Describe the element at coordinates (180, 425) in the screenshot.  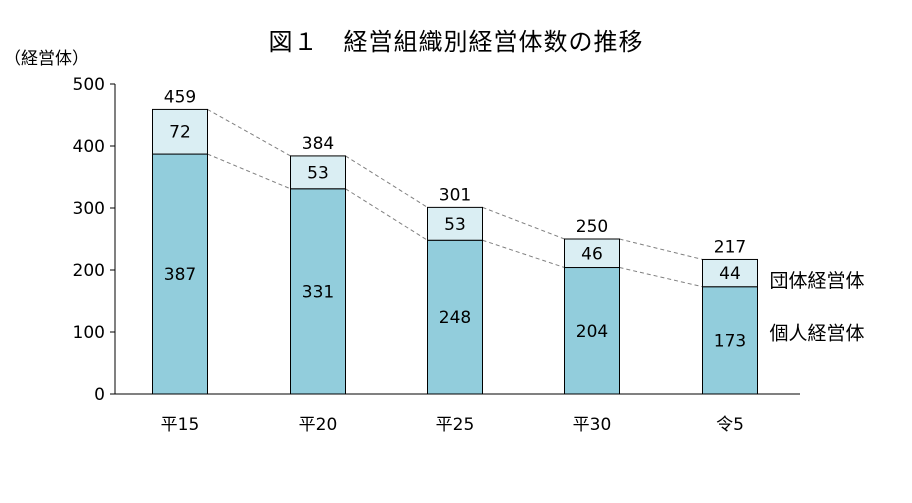
I see `x-axis-tick-label: 平15` at that location.